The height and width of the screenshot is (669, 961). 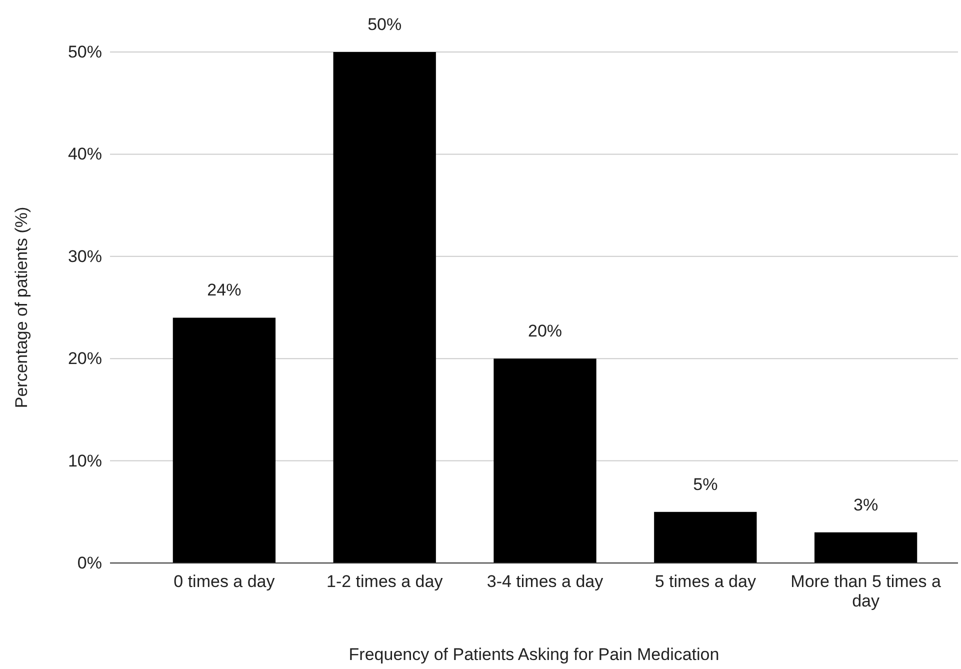 I want to click on data-label: 50%, so click(x=385, y=24).